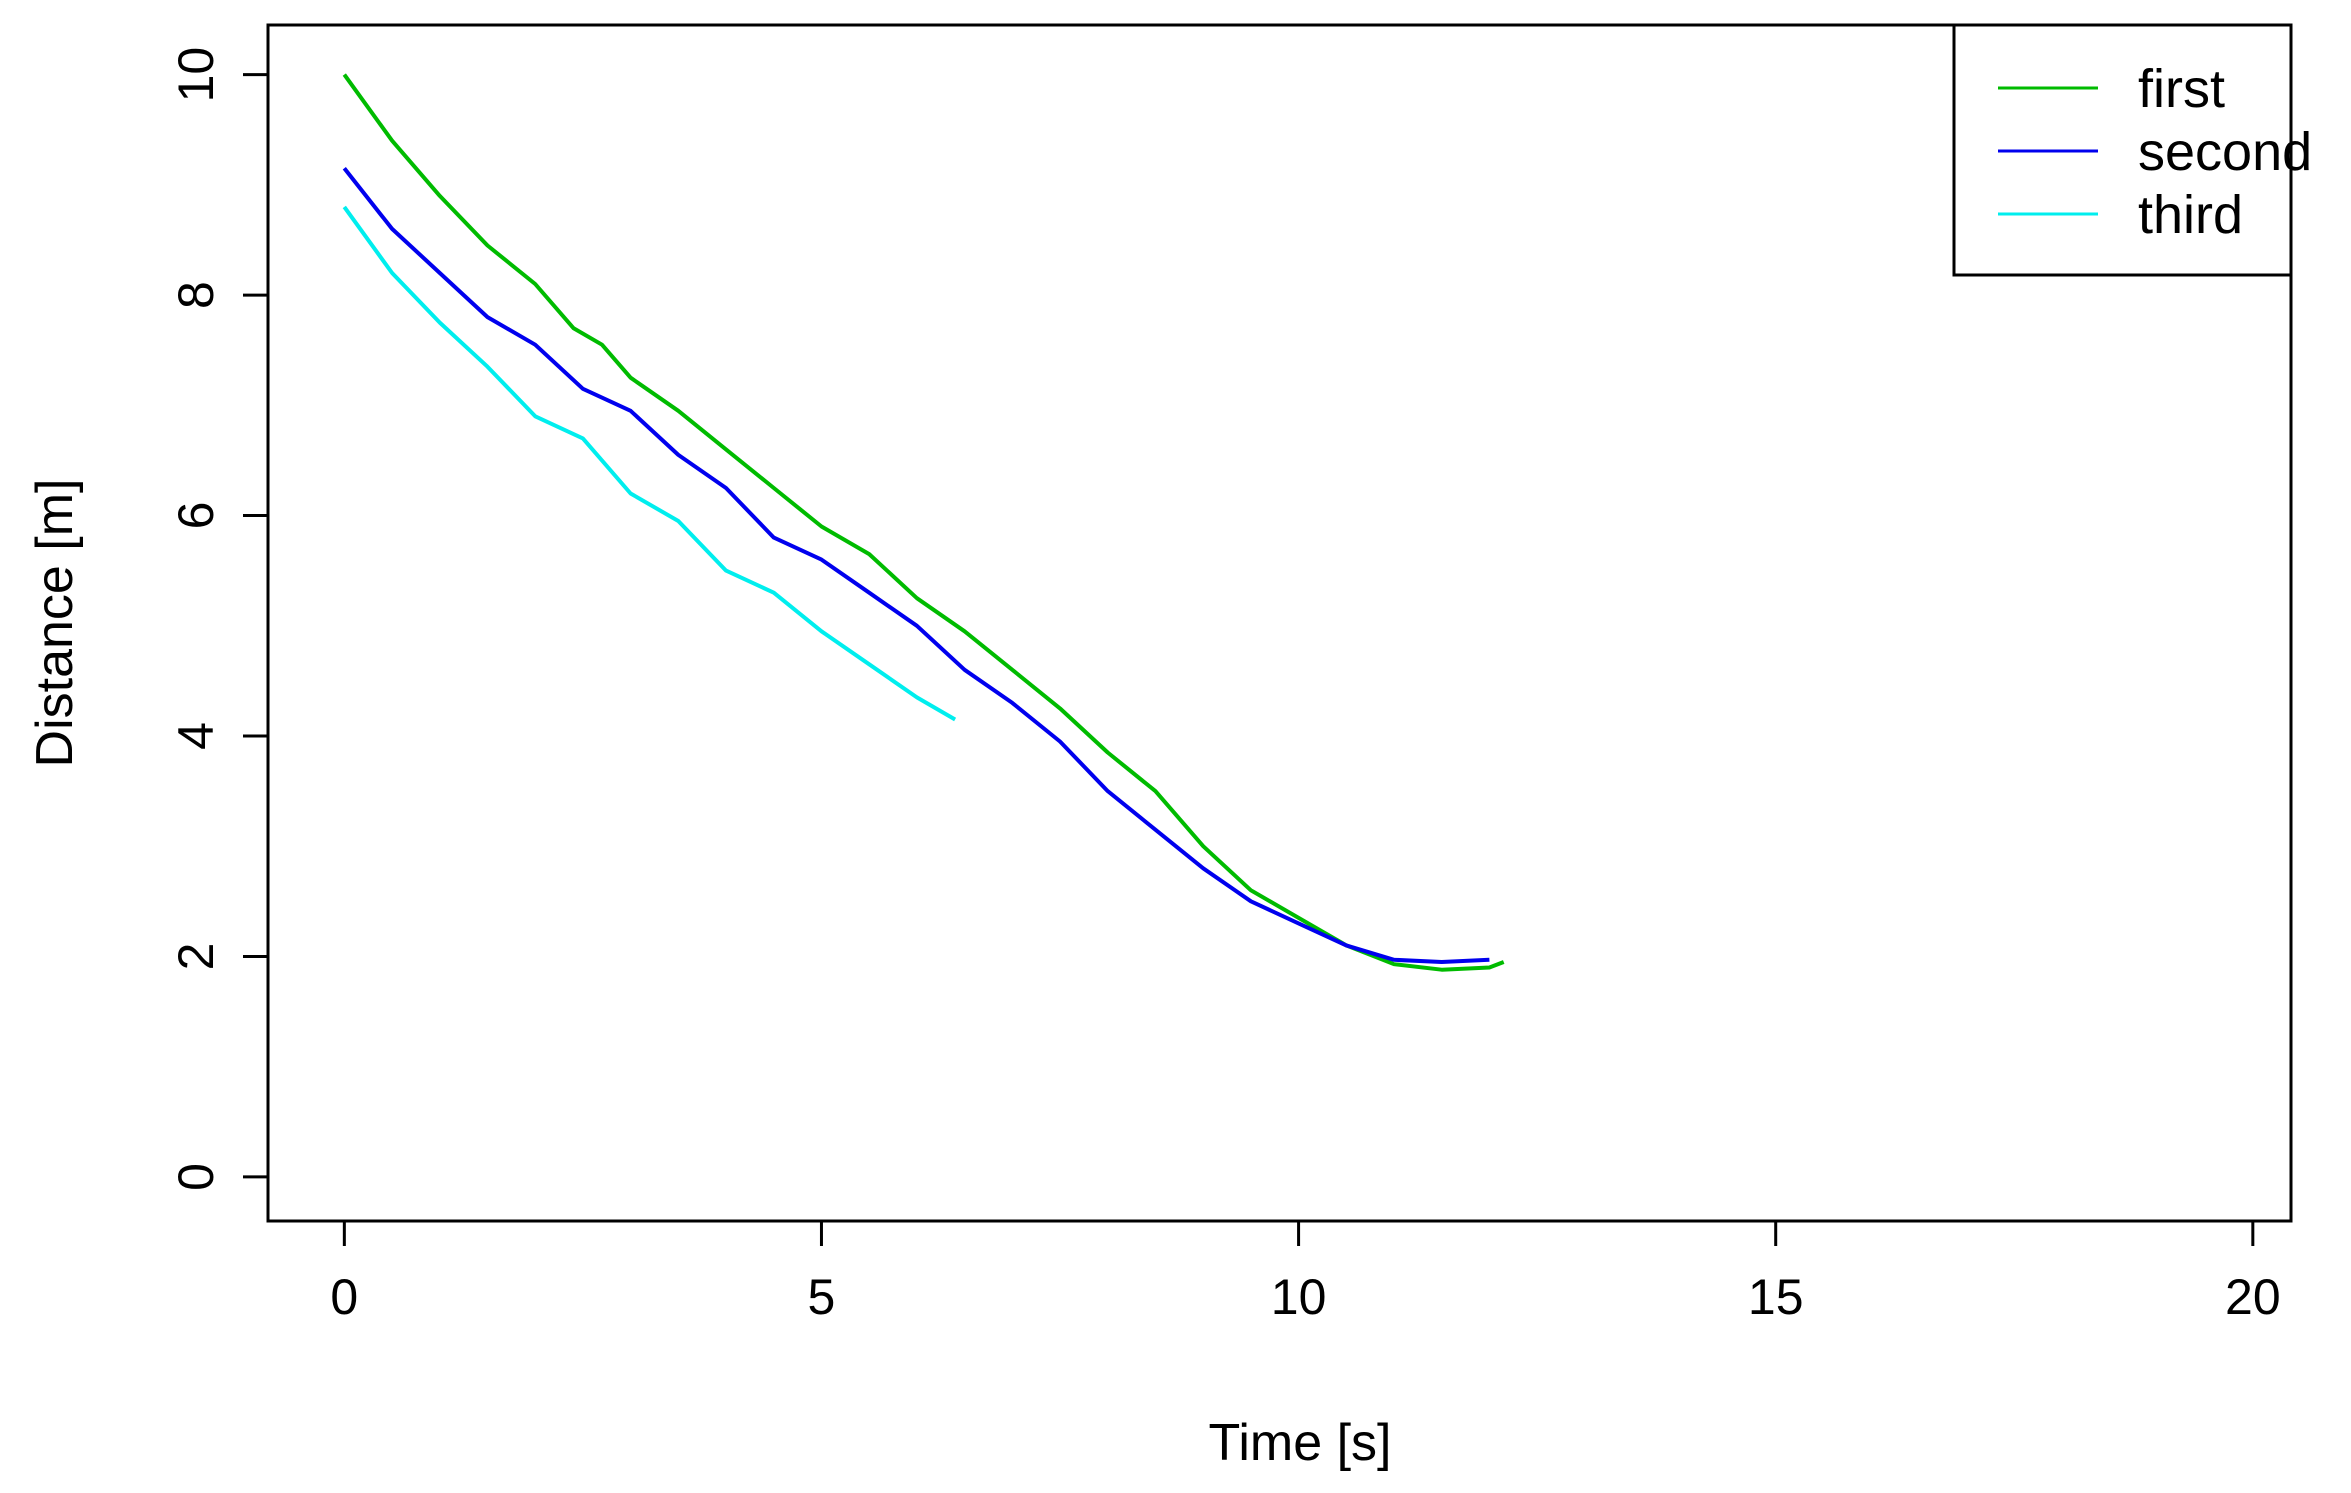 The image size is (2351, 1493). What do you see at coordinates (2132, 150) in the screenshot?
I see `legend: first second third` at bounding box center [2132, 150].